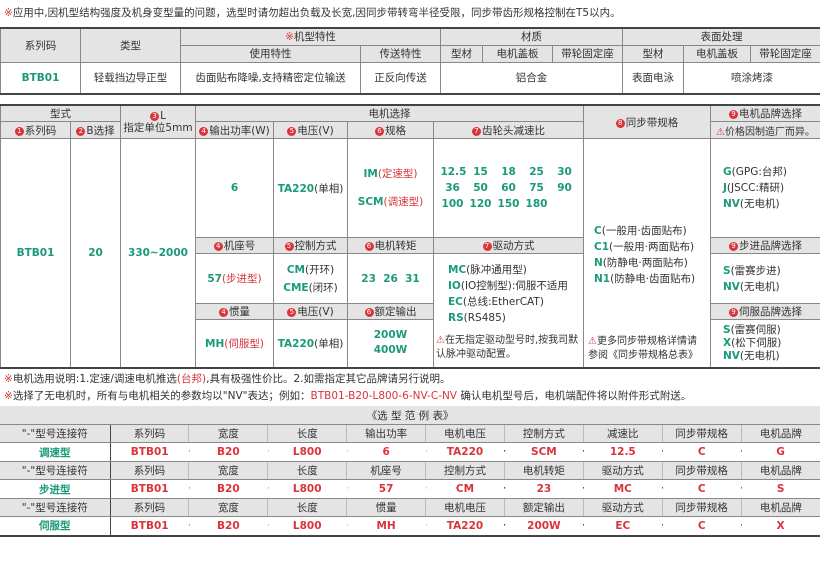  What do you see at coordinates (386, 470) in the screenshot?
I see `example-header: 机座号` at bounding box center [386, 470].